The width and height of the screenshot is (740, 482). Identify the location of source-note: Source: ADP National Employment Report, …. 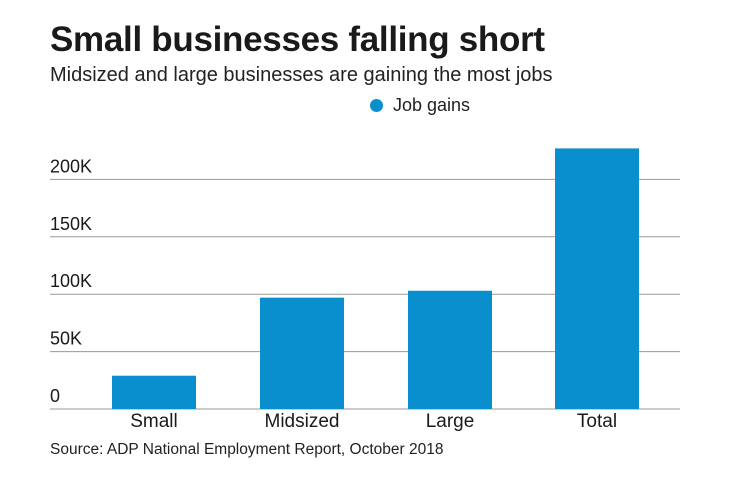
(247, 449).